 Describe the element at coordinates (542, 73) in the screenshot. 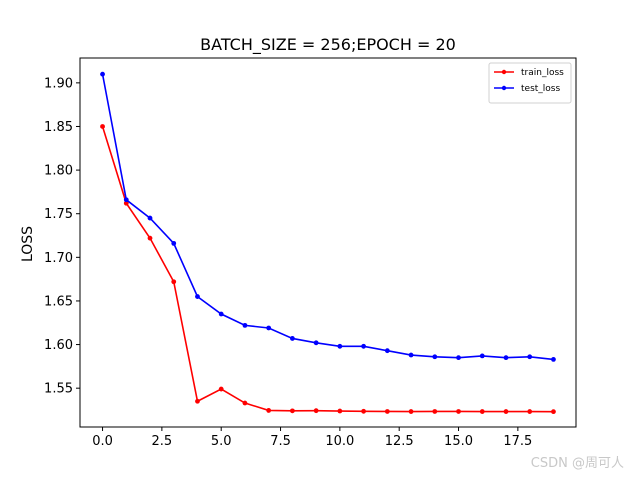

I see `legend-label-train_loss: train_loss` at that location.